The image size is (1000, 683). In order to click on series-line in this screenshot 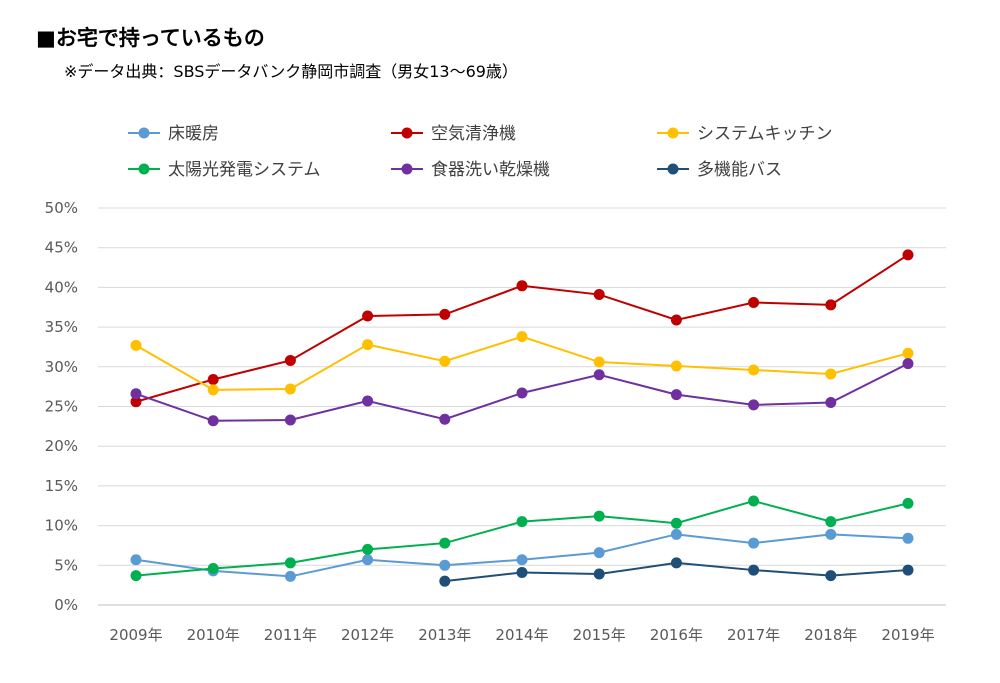, I will do `click(522, 363)`.